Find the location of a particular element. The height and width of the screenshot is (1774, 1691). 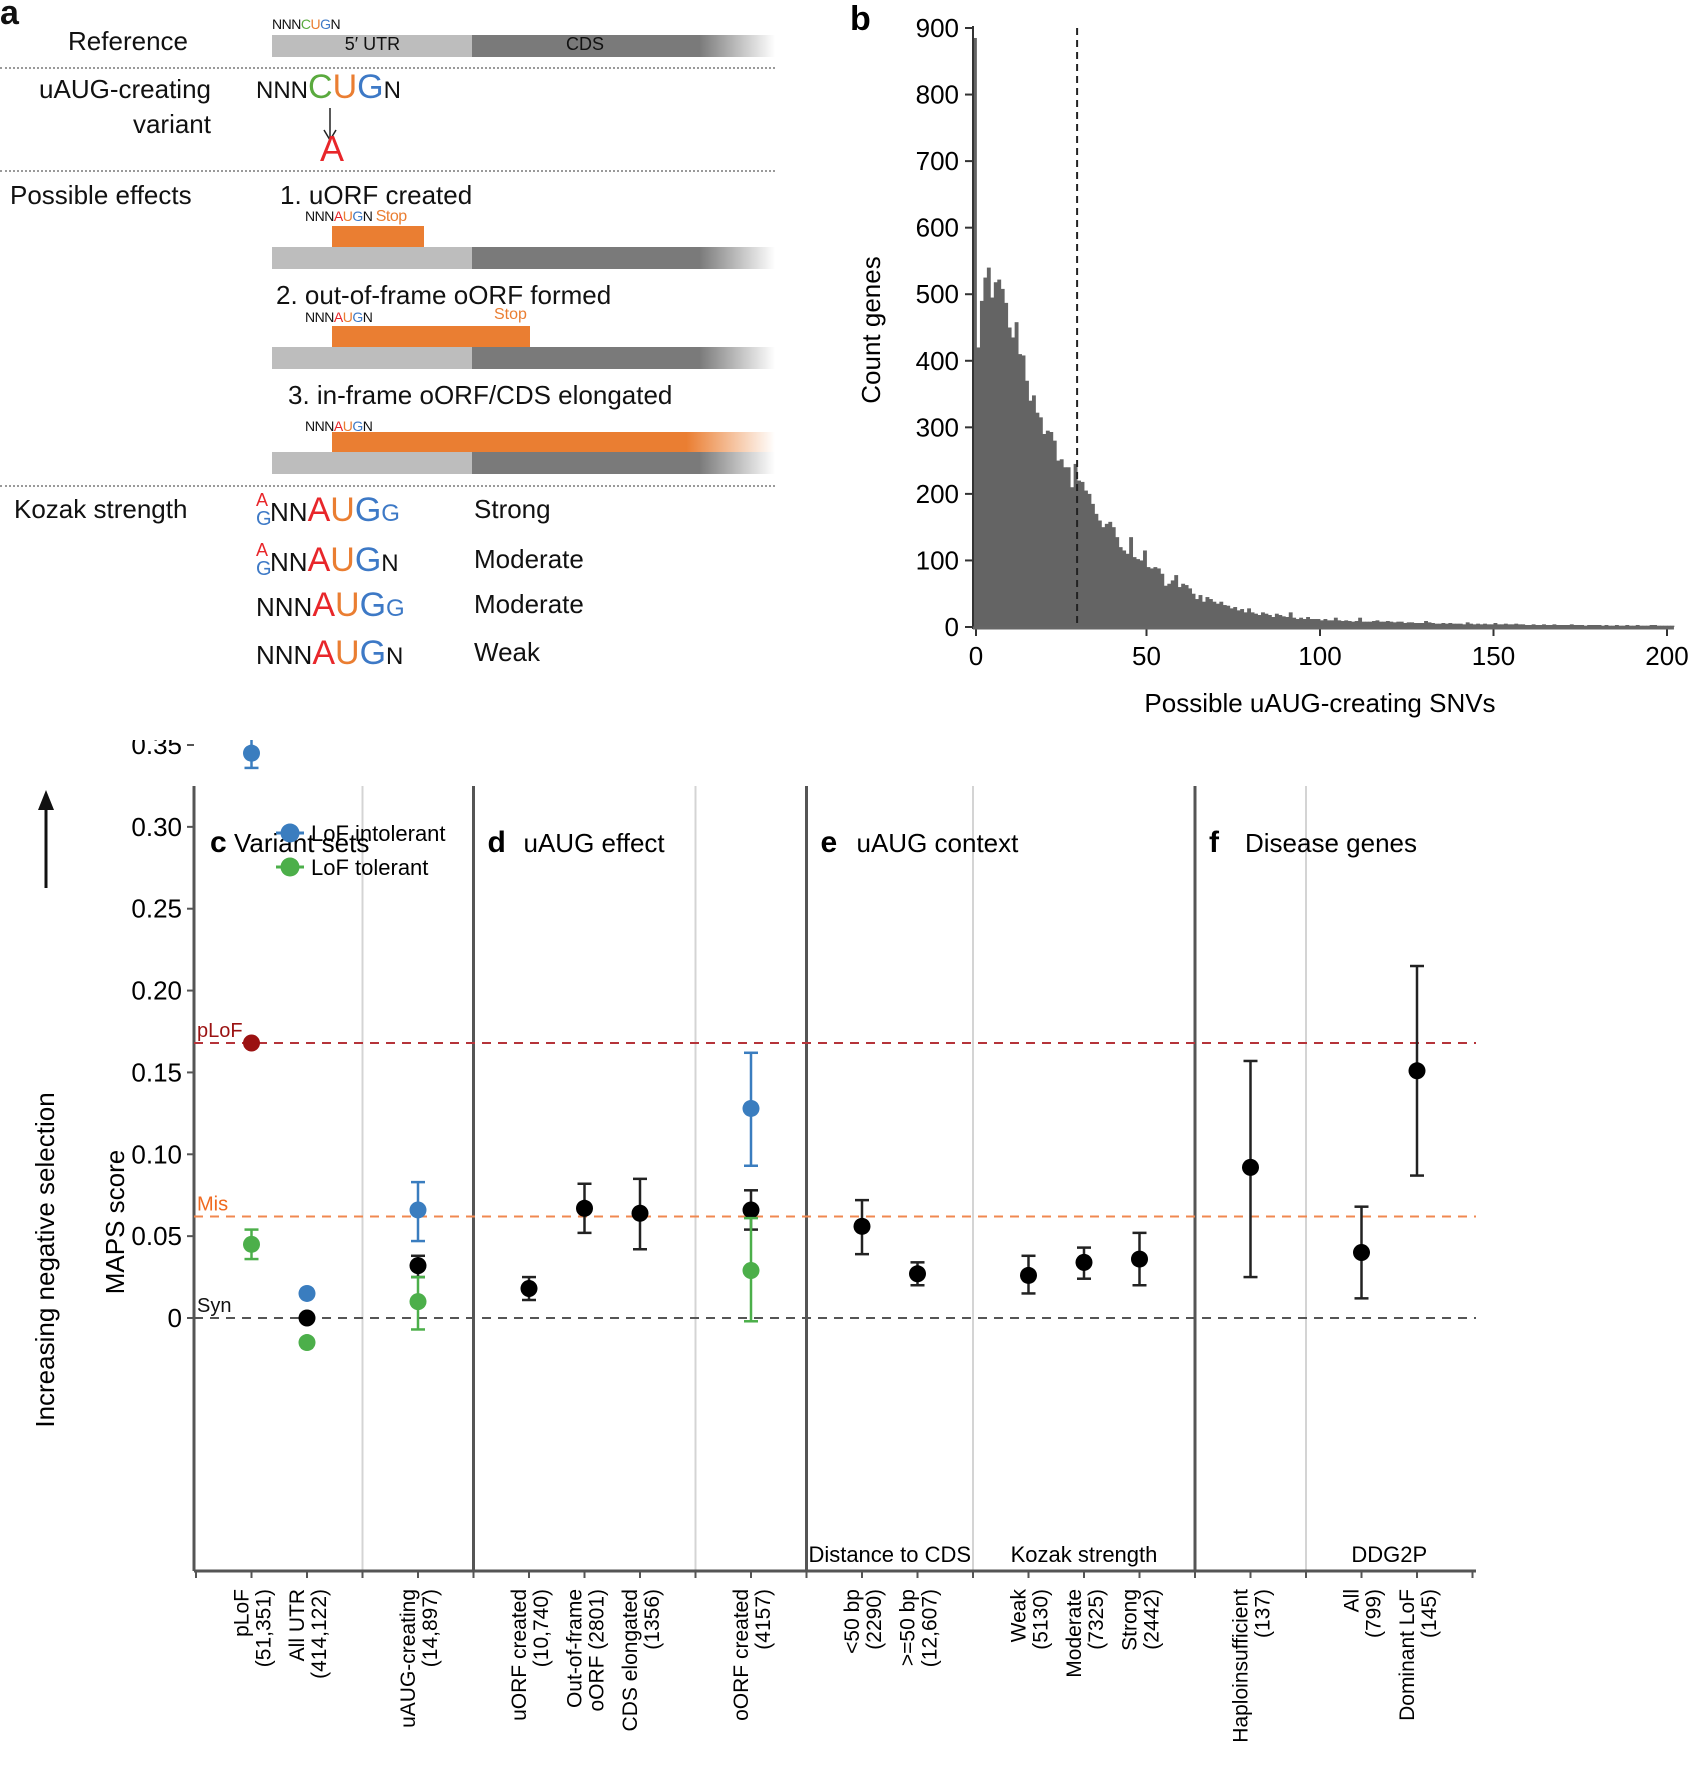

y-tick-label: 0.20 is located at coordinates (156, 991).